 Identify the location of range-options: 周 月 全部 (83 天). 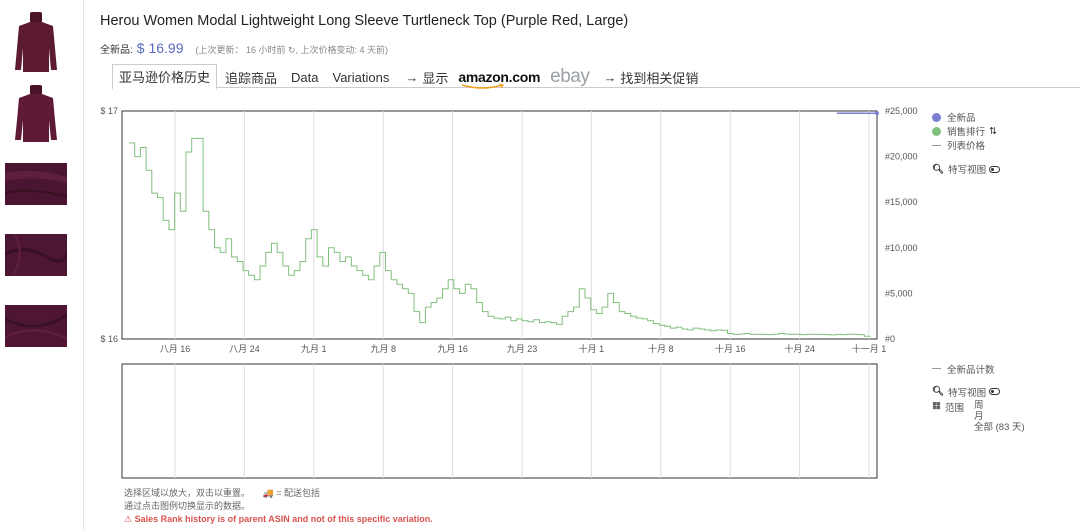
(999, 416).